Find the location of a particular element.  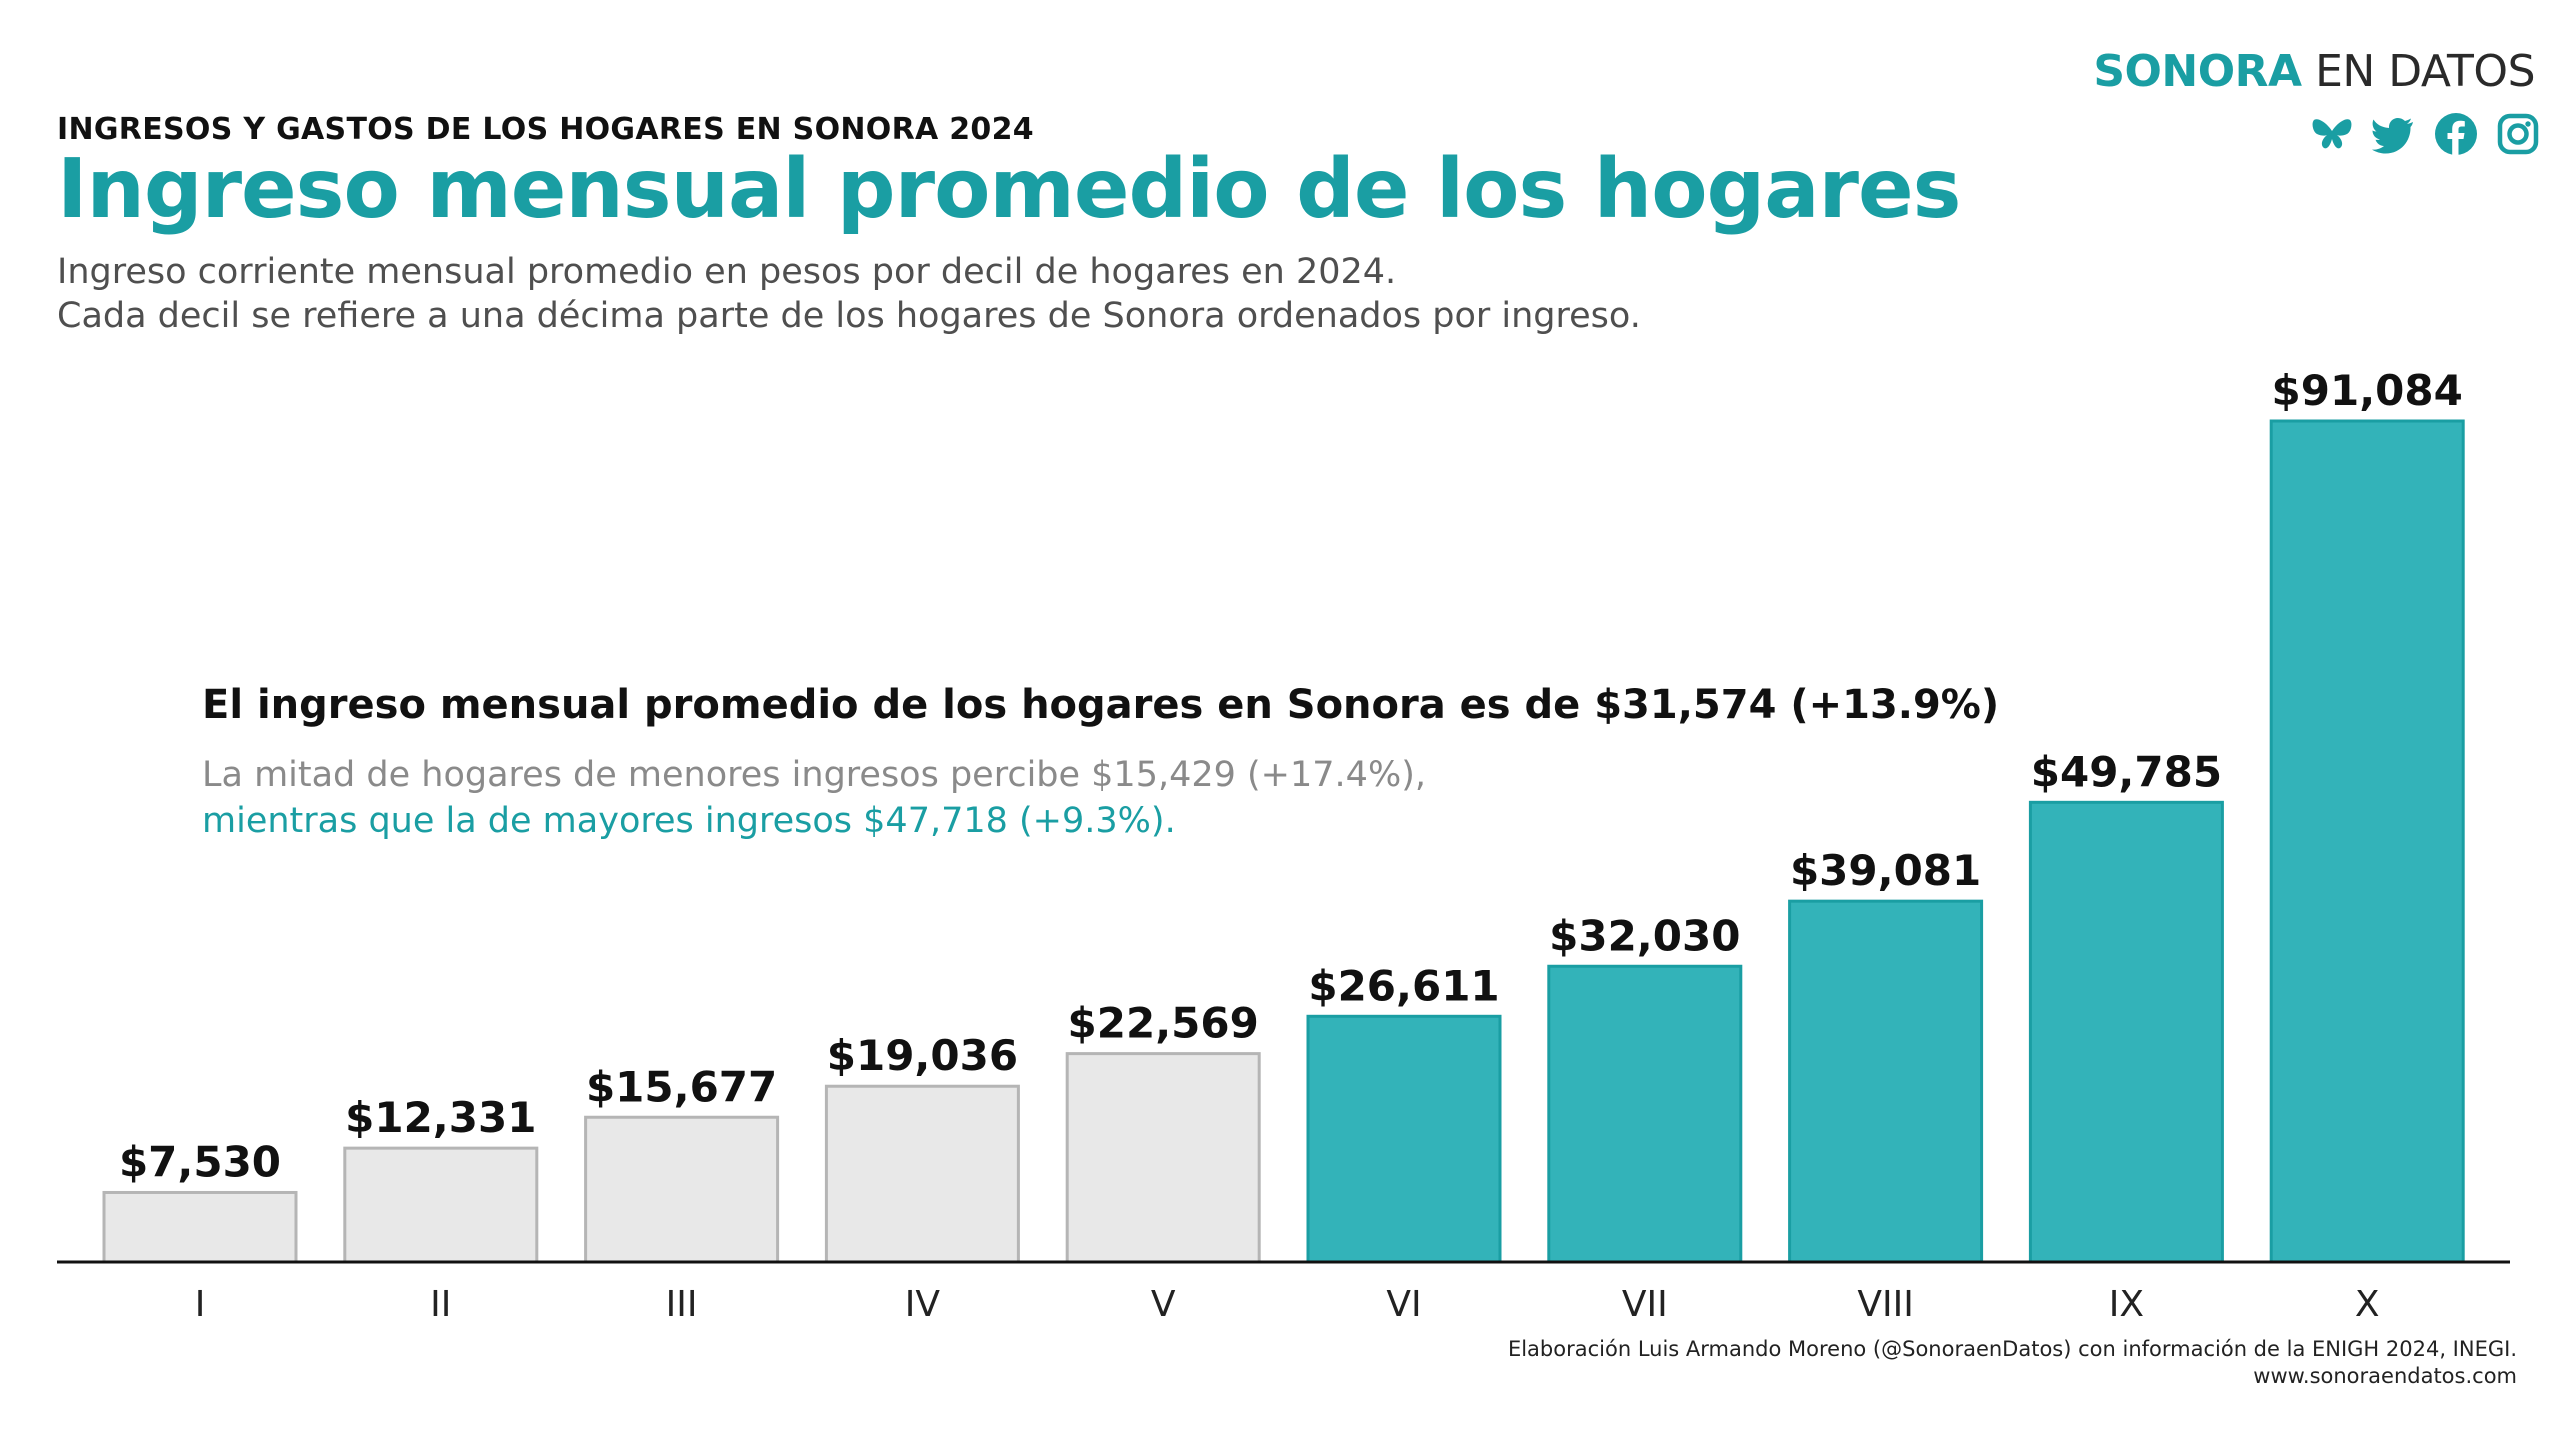

twitter-icon is located at coordinates (2394, 134).